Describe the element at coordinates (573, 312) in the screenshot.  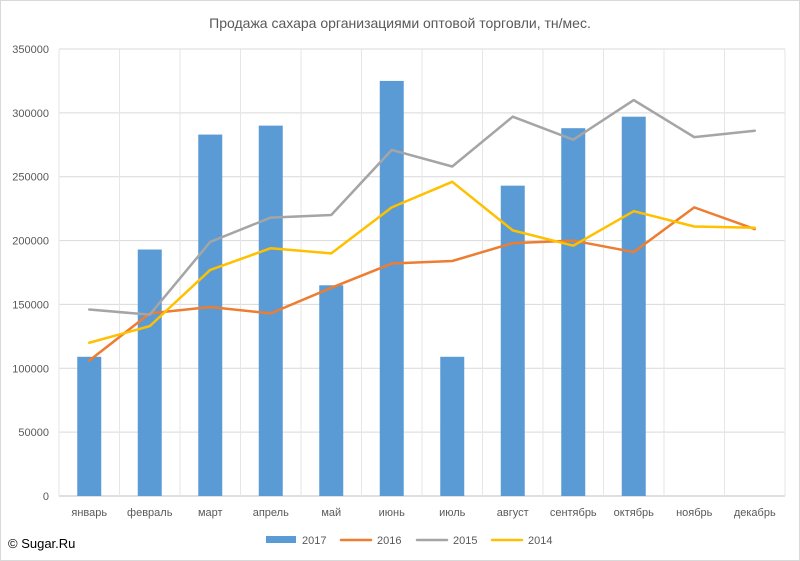
I see `bar-2017-сентябрь` at that location.